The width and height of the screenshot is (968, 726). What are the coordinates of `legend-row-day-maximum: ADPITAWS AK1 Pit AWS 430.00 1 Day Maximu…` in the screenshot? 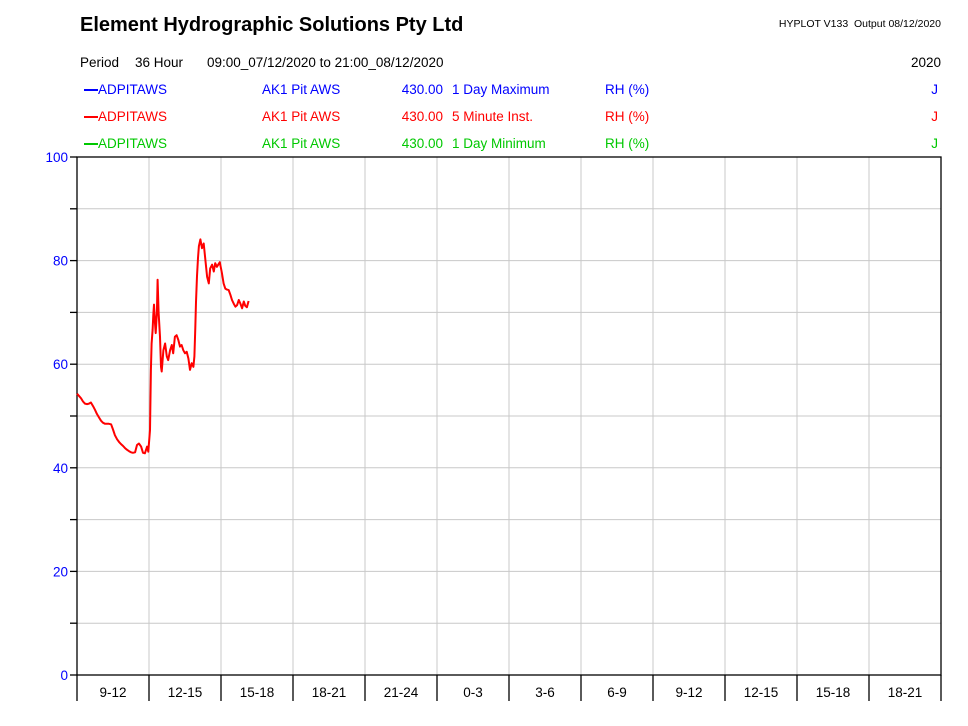 It's located at (484, 91).